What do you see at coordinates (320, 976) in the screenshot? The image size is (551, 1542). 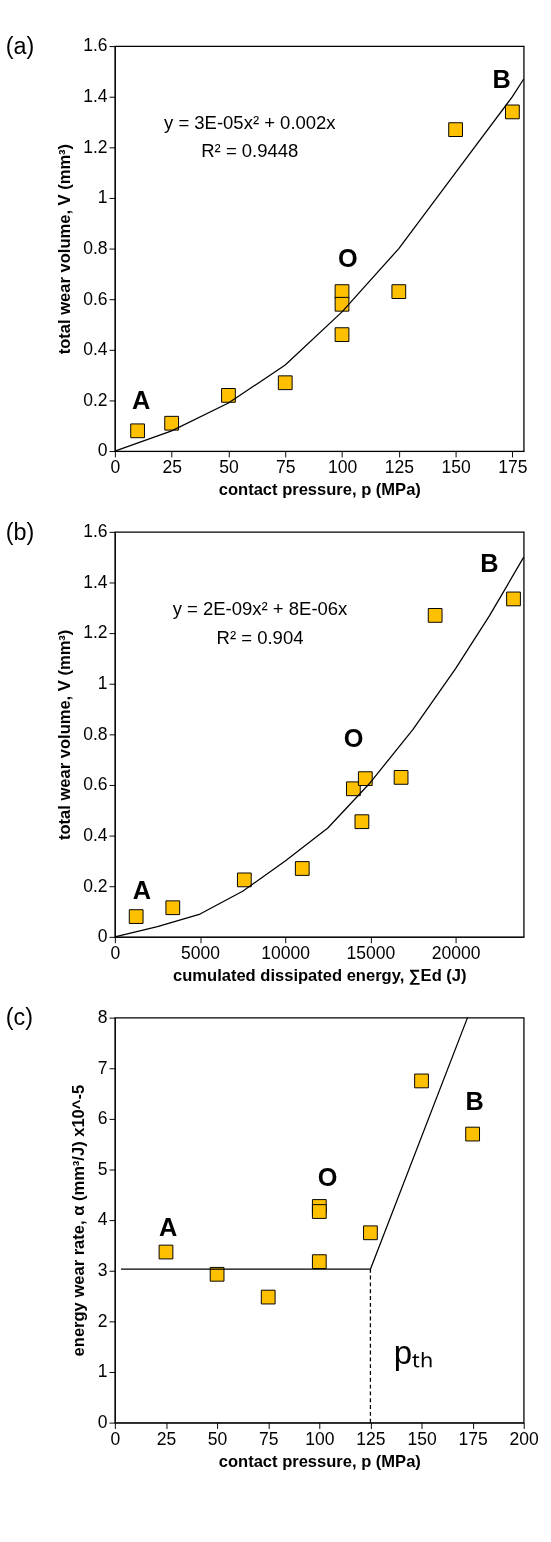 I see `x-axis-title: cumulated dissipated energy, ∑Ed (J)` at bounding box center [320, 976].